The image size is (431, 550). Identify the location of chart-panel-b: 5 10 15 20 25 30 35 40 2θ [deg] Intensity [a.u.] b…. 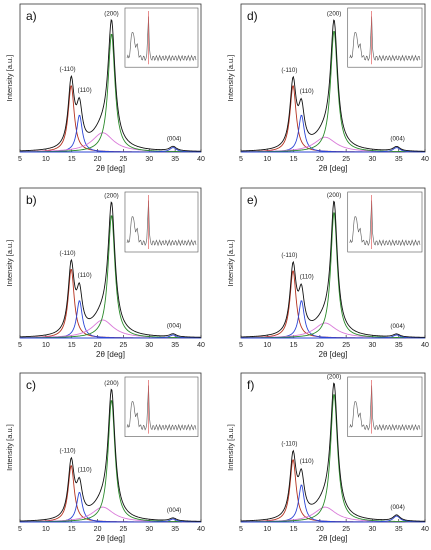
(105, 273).